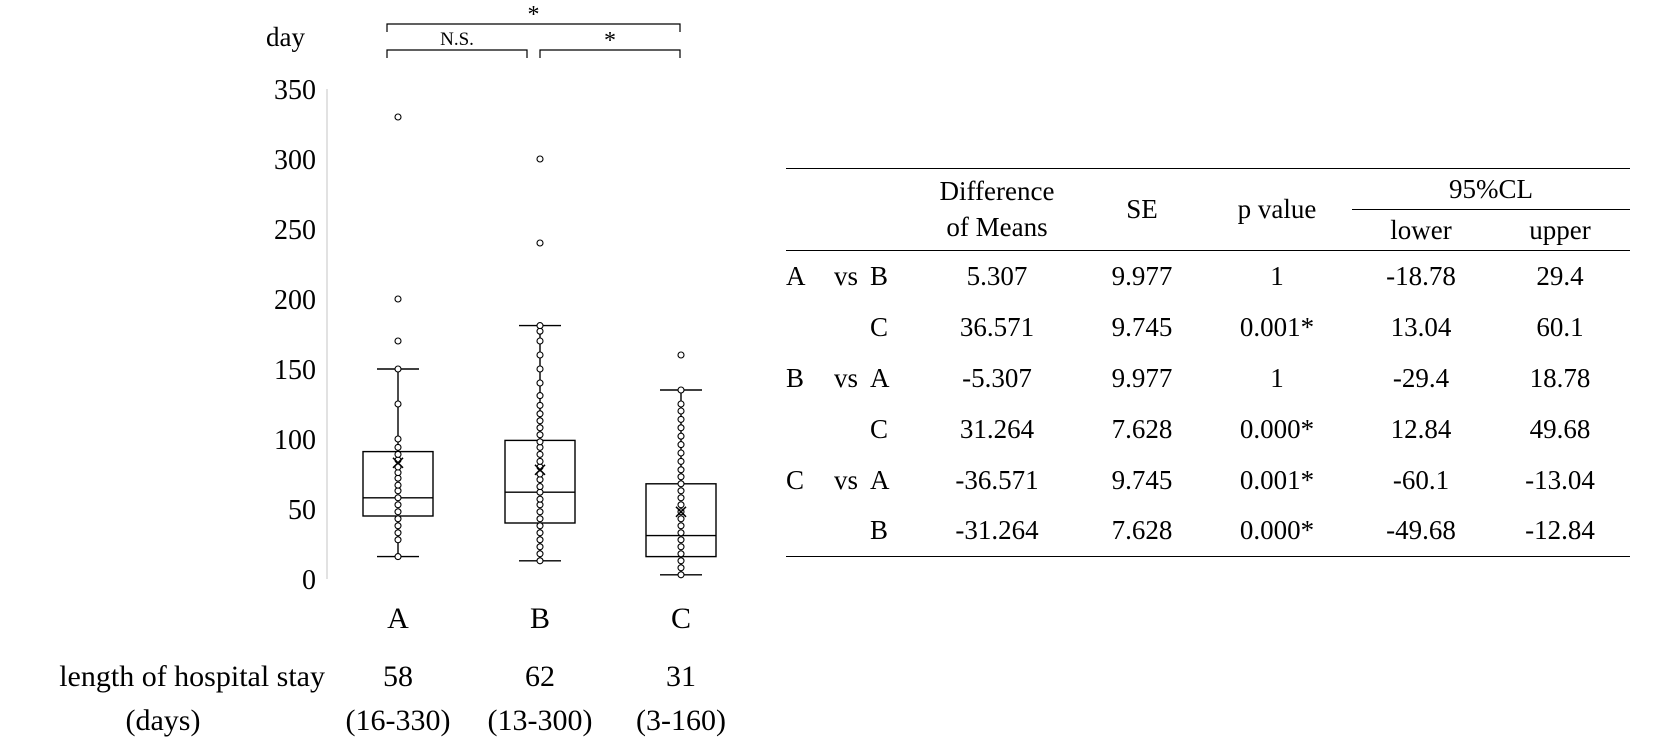  What do you see at coordinates (1208, 480) in the screenshot?
I see `table-row: C vs A -36.571 9.745 0.001* -60.1 -13.04` at bounding box center [1208, 480].